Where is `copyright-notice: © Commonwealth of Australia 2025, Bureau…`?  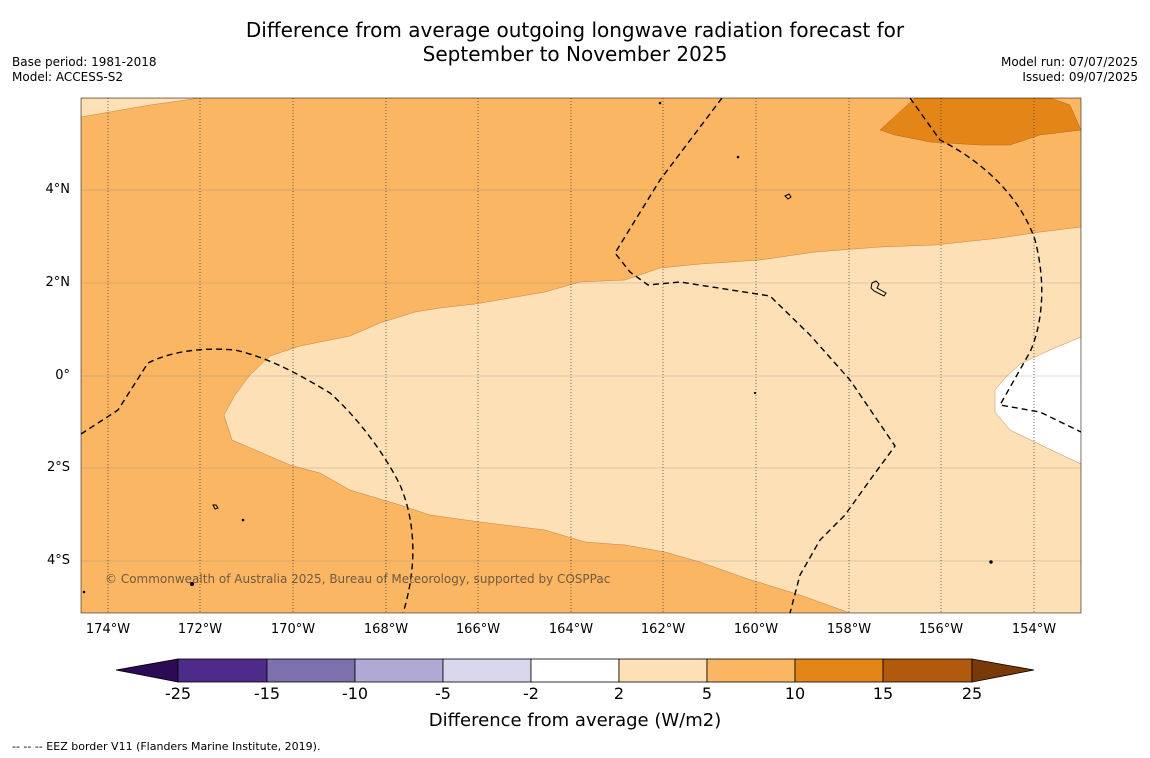
copyright-notice: © Commonwealth of Australia 2025, Bureau… is located at coordinates (358, 579).